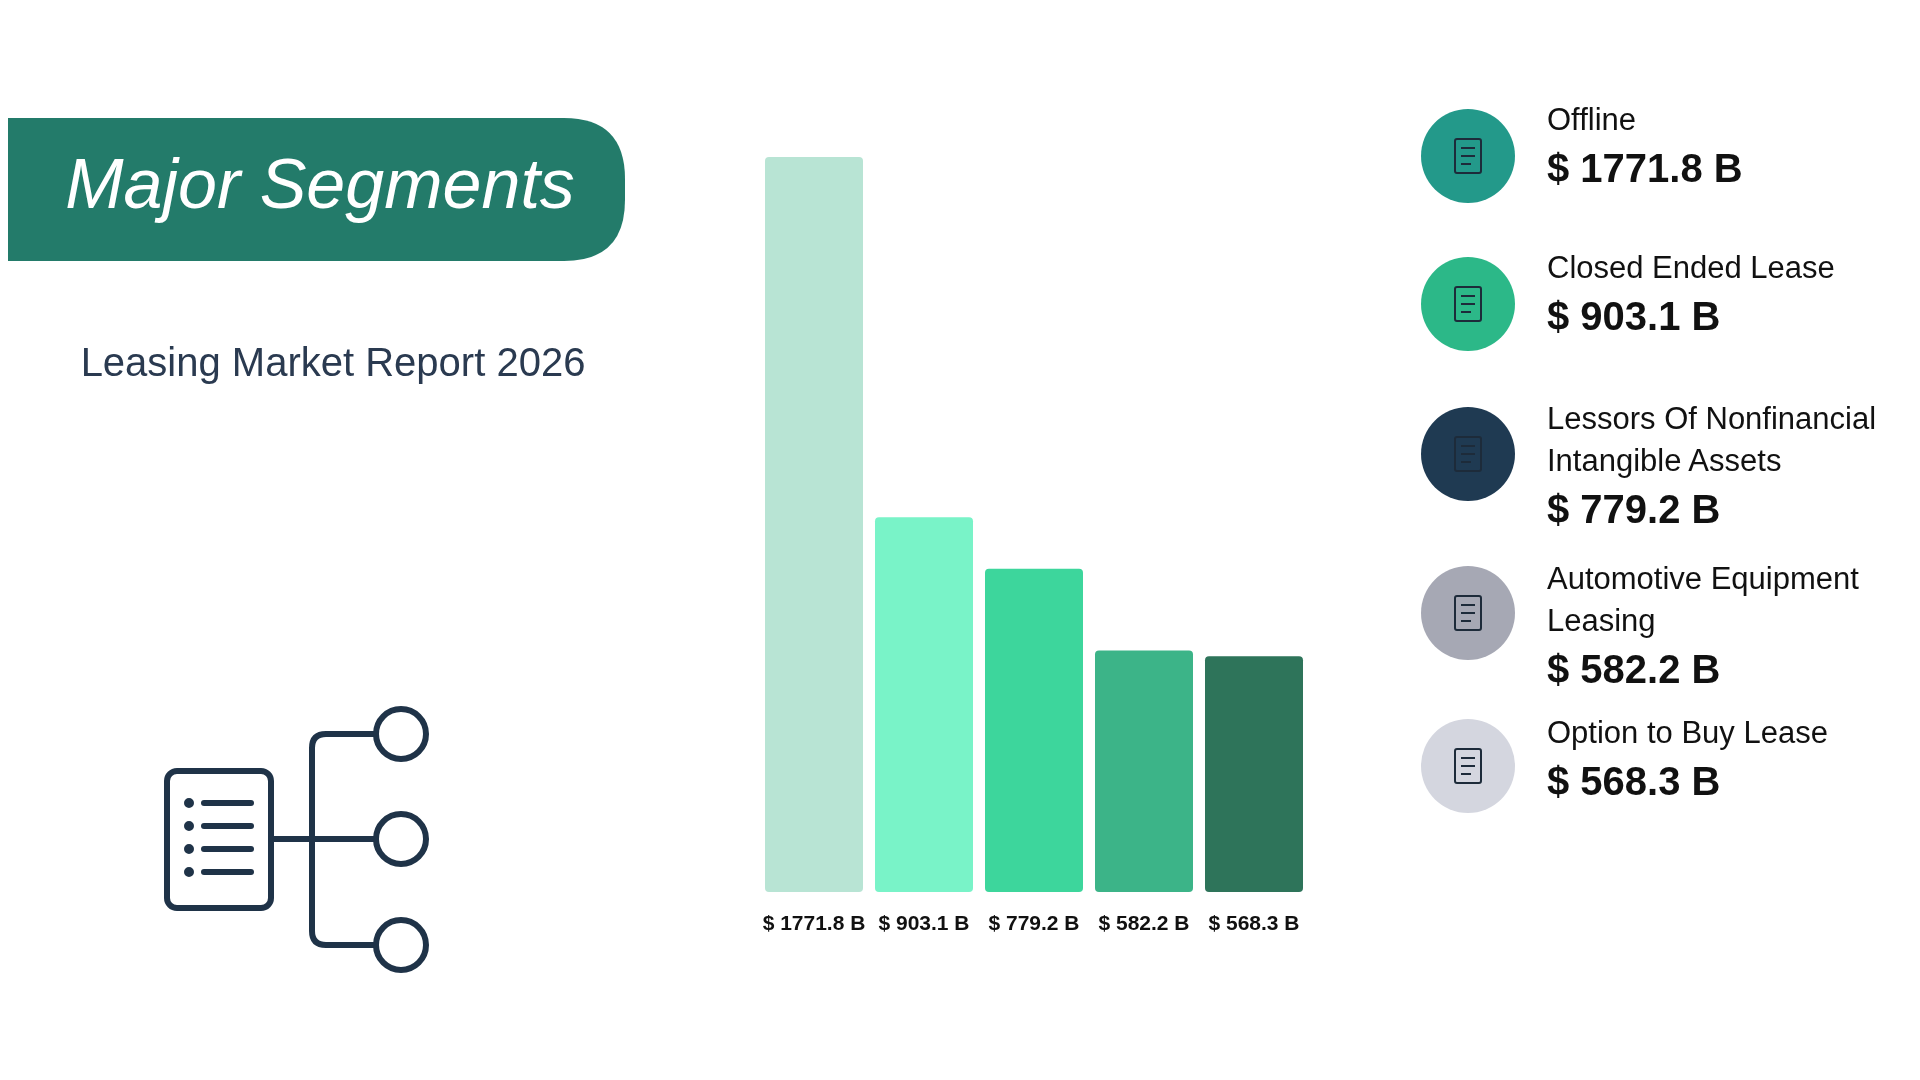 This screenshot has width=1920, height=1080. Describe the element at coordinates (1712, 440) in the screenshot. I see `text: Lessors Of Nonfinancial Intangible Assets` at that location.